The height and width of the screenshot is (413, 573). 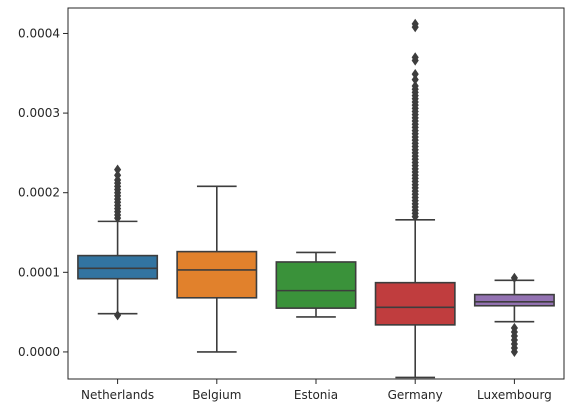 I want to click on x-tick-label: Belgium, so click(x=216, y=395).